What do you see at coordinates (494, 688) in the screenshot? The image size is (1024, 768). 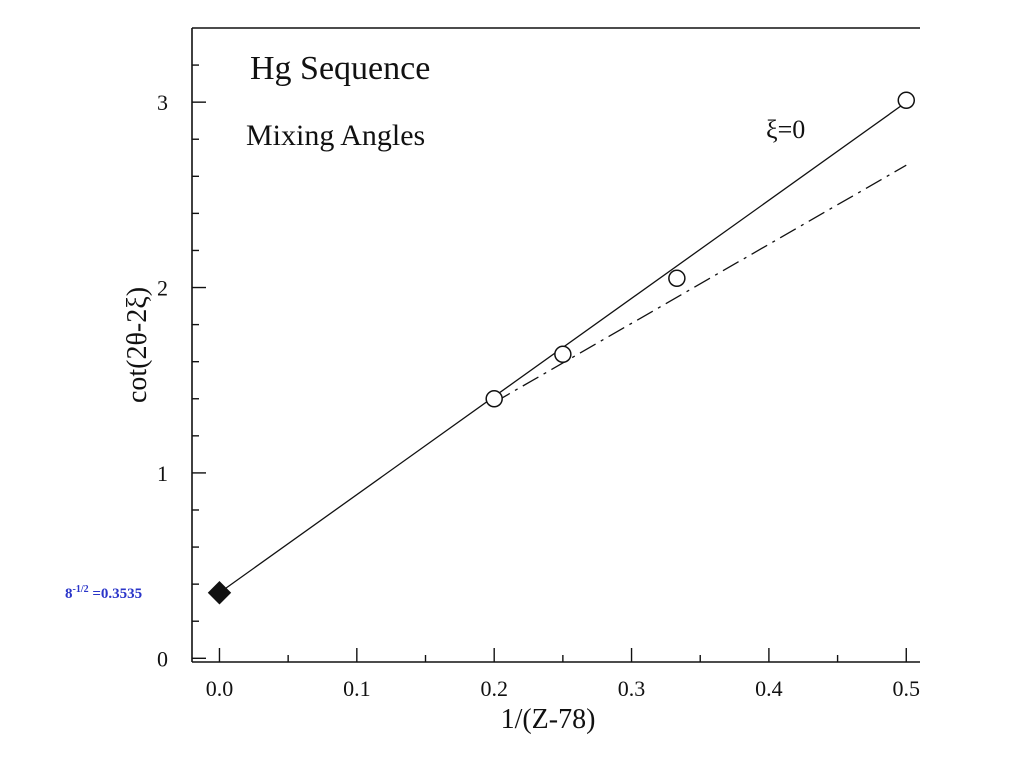 I see `x-tick-label: 0.2` at bounding box center [494, 688].